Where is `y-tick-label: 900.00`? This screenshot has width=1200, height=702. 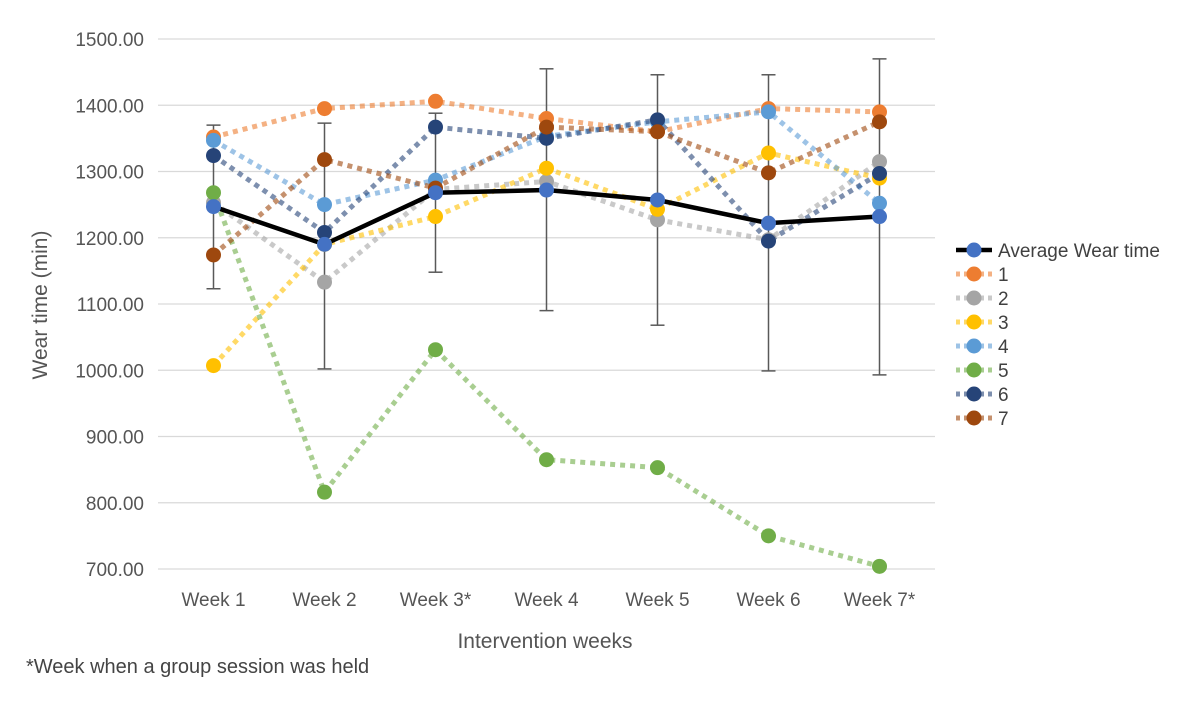 y-tick-label: 900.00 is located at coordinates (115, 438).